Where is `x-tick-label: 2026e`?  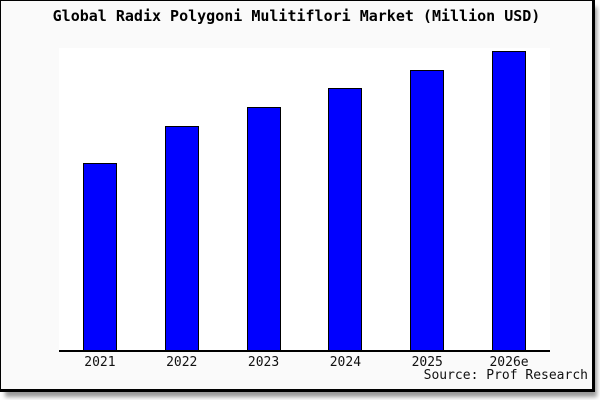 x-tick-label: 2026e is located at coordinates (509, 362).